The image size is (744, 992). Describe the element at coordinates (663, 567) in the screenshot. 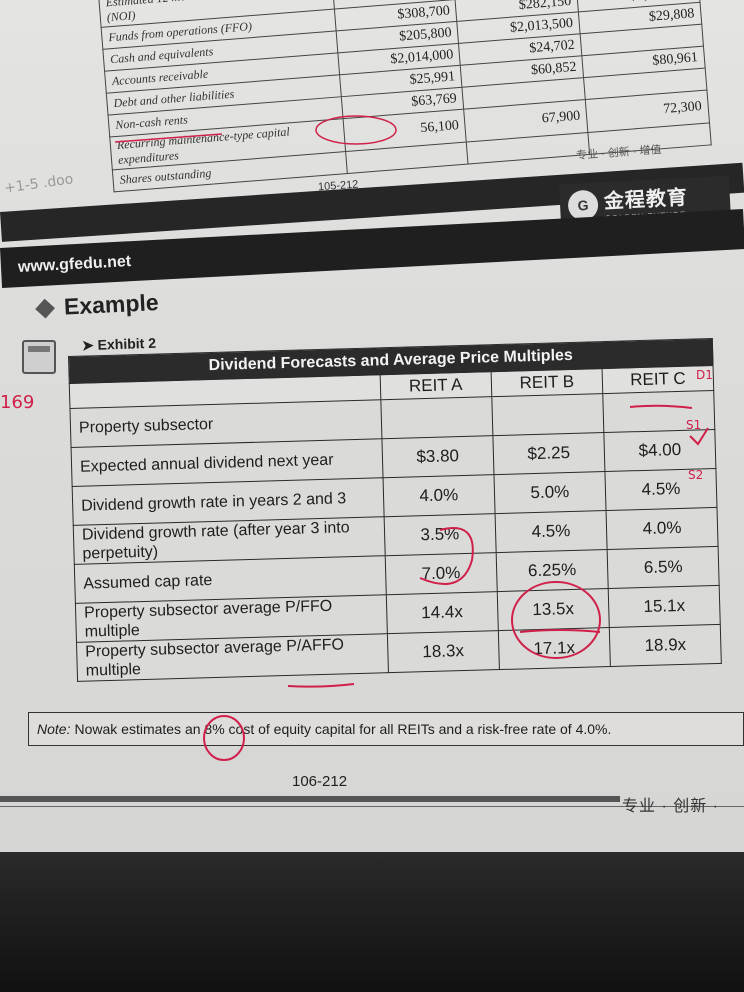

I see `cell-value: 6.5%` at that location.